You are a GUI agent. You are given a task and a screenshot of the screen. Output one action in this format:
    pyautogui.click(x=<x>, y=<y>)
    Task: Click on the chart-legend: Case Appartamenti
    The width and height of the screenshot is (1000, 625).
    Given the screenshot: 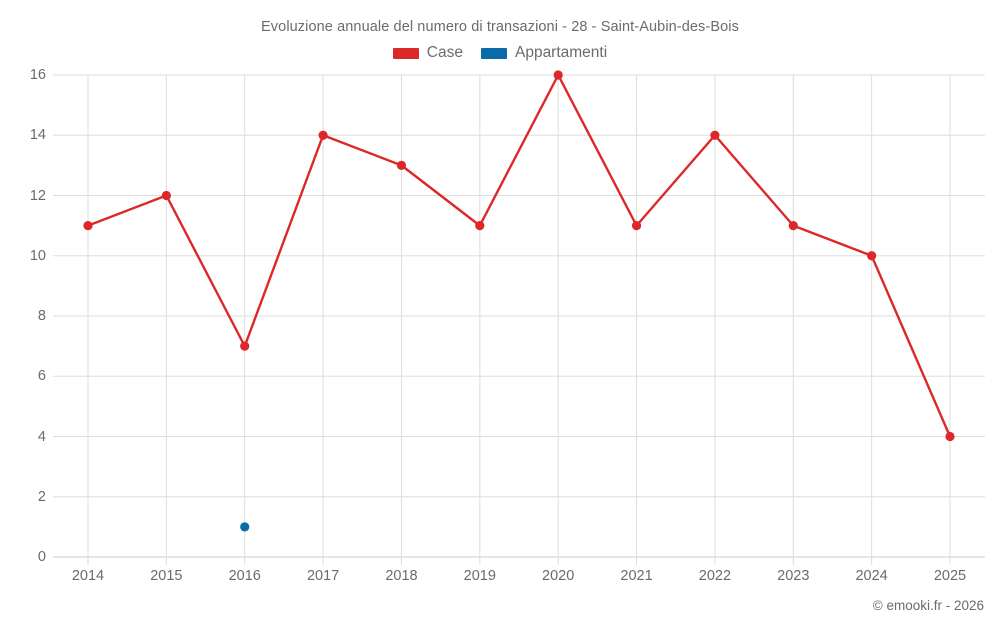 What is the action you would take?
    pyautogui.click(x=500, y=53)
    